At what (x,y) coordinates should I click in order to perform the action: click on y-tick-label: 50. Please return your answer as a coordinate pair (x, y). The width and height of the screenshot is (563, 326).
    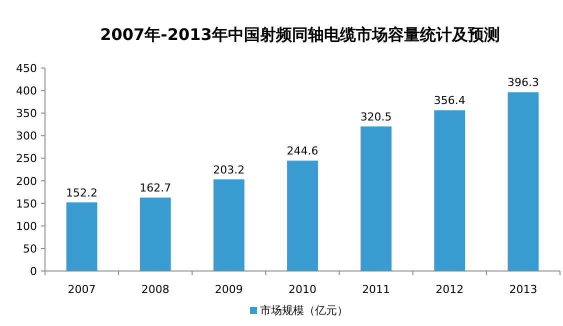
    Looking at the image, I should click on (30, 249).